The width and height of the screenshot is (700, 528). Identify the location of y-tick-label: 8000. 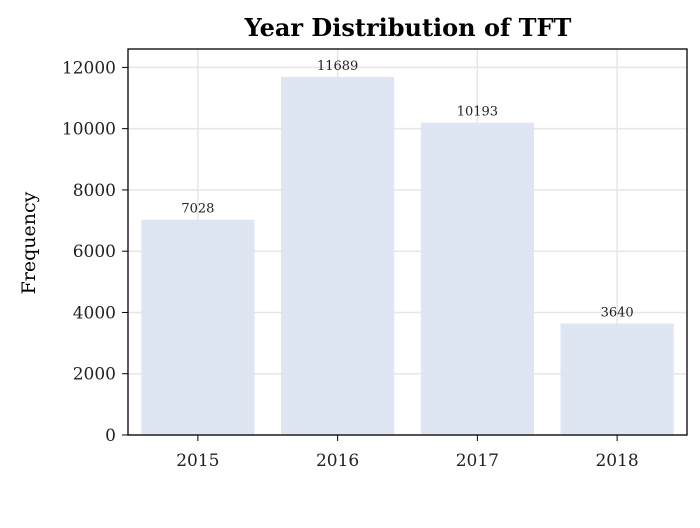
(94, 191).